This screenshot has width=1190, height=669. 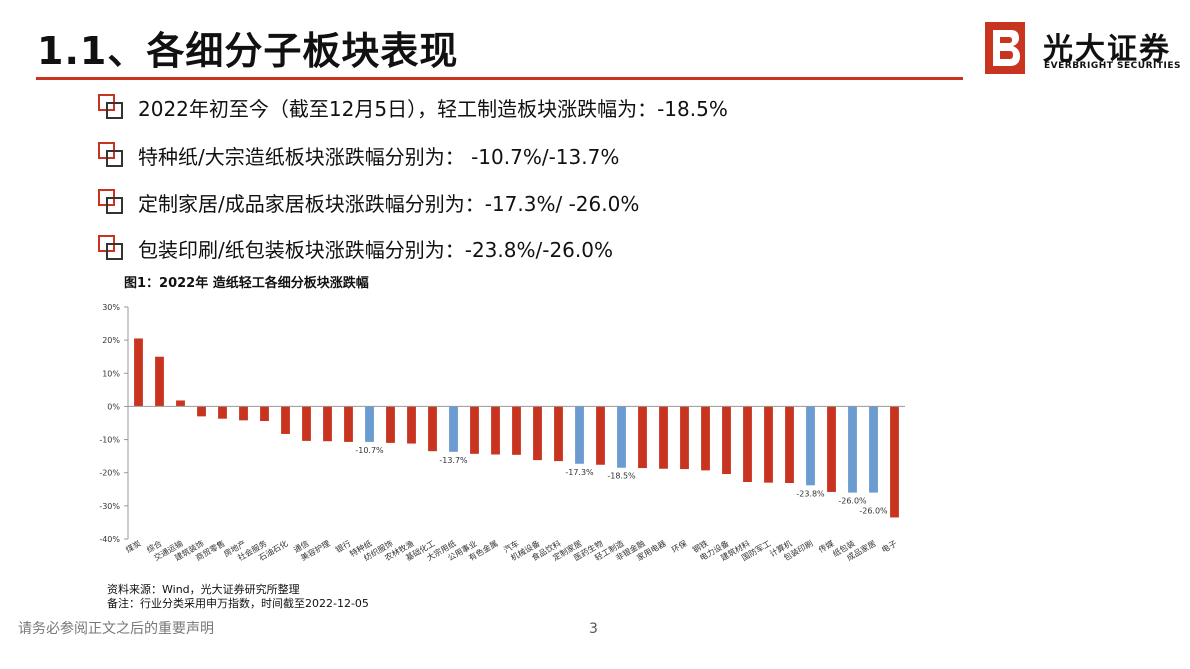 I want to click on source-note: 资料来源：Wind，光大证券研究所整理, so click(x=203, y=589).